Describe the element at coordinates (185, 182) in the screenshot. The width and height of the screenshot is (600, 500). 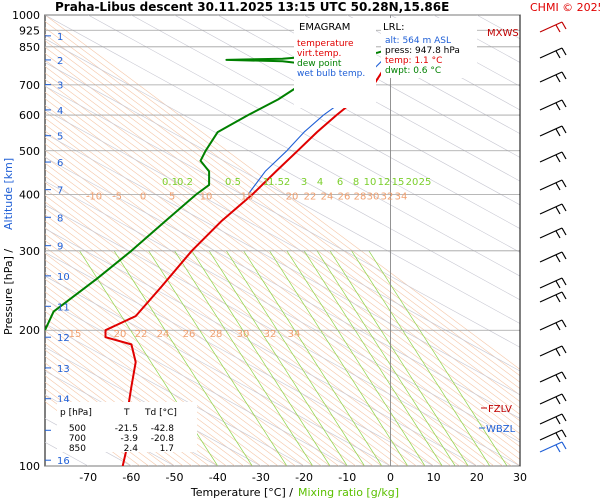
I see `mixing-ratio-label: 0.2` at that location.